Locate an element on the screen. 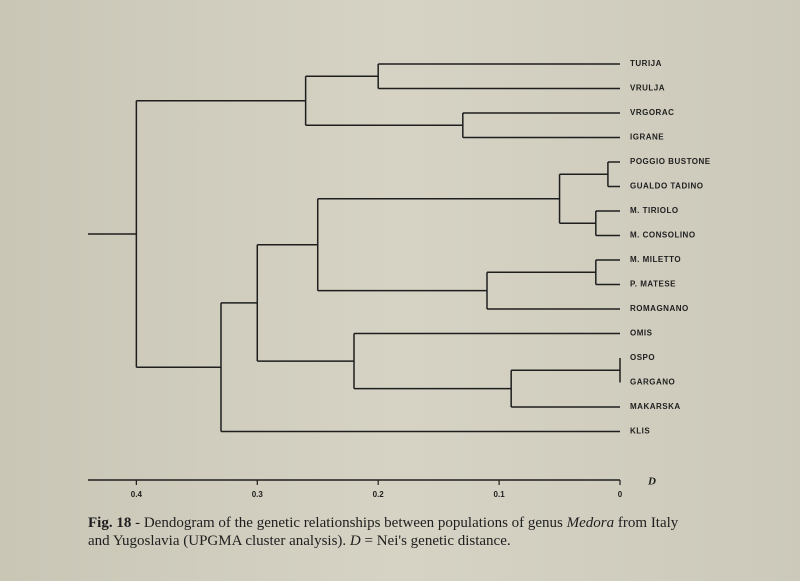 This screenshot has width=800, height=581. leaf-label: ROMAGNANO is located at coordinates (659, 308).